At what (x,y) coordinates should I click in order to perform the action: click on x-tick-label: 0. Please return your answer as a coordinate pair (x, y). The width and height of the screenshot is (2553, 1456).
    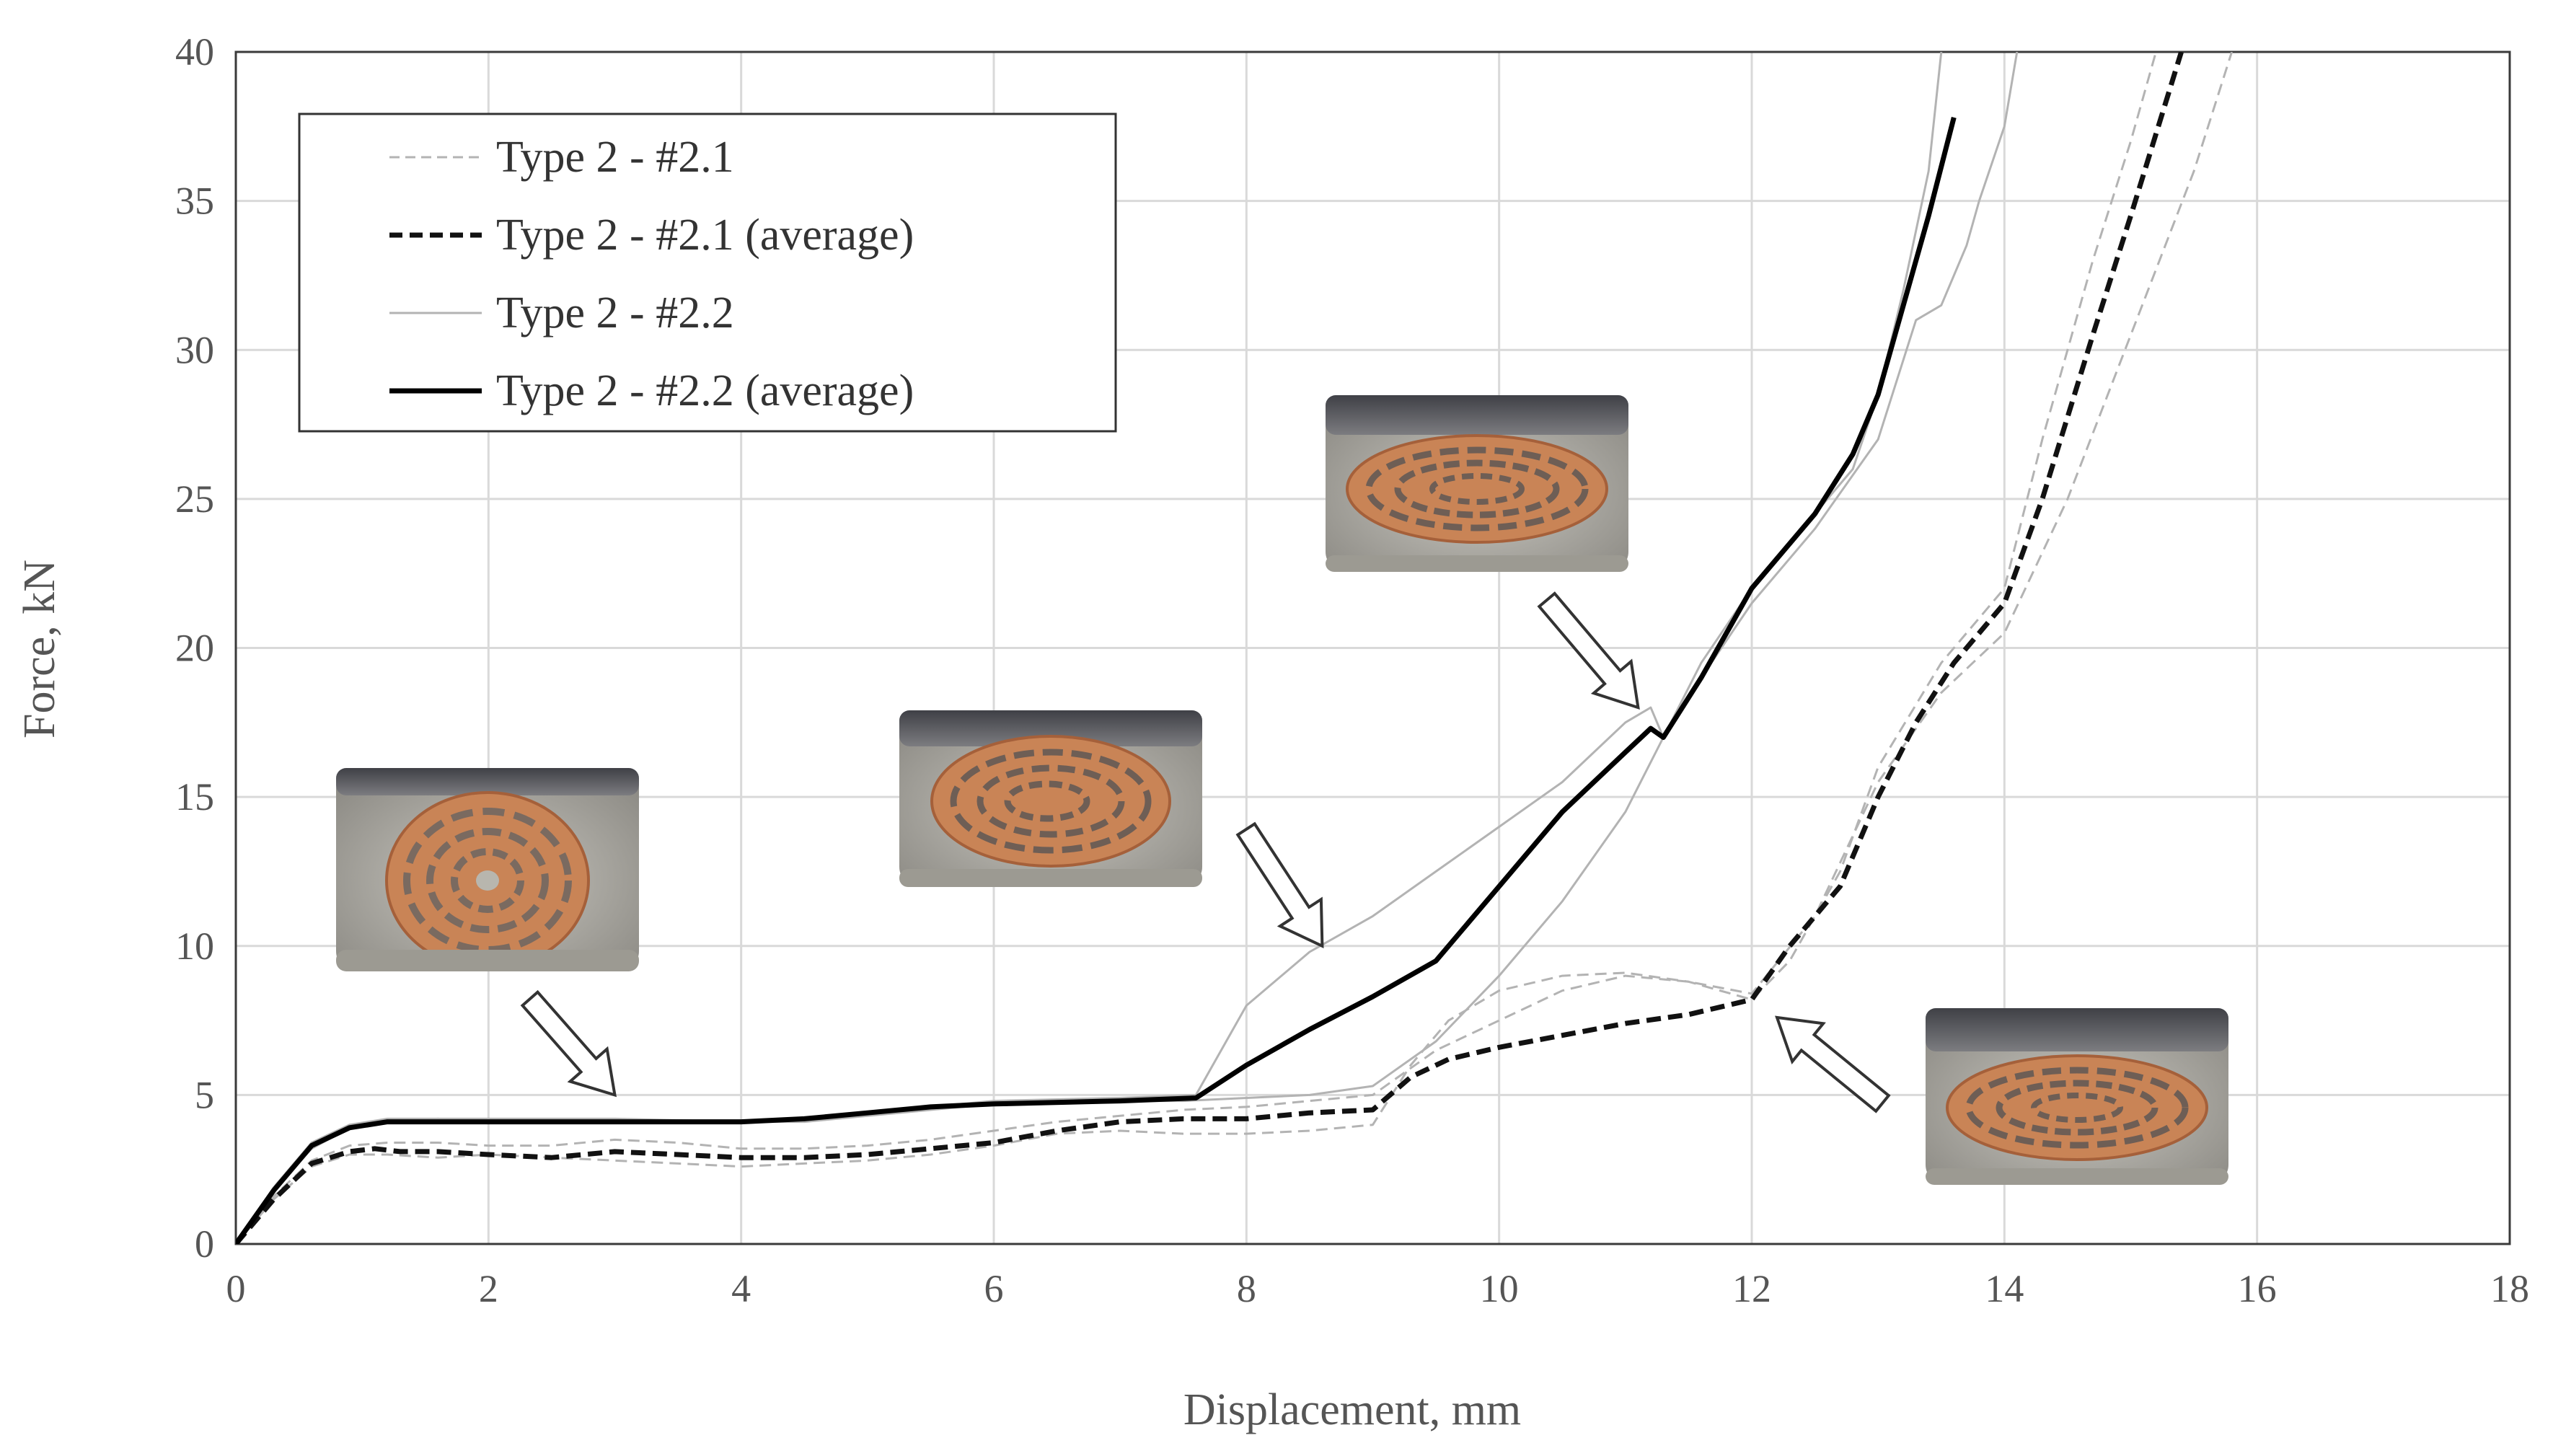
    Looking at the image, I should click on (236, 1288).